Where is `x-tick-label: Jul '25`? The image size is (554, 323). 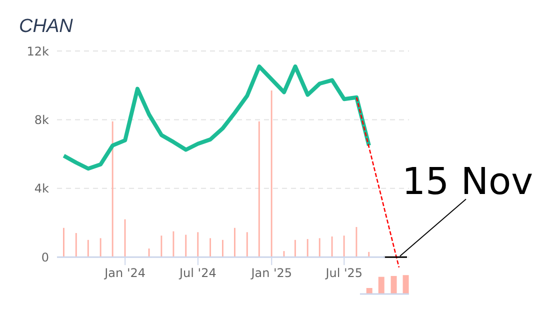
x-tick-label: Jul '25 is located at coordinates (343, 273).